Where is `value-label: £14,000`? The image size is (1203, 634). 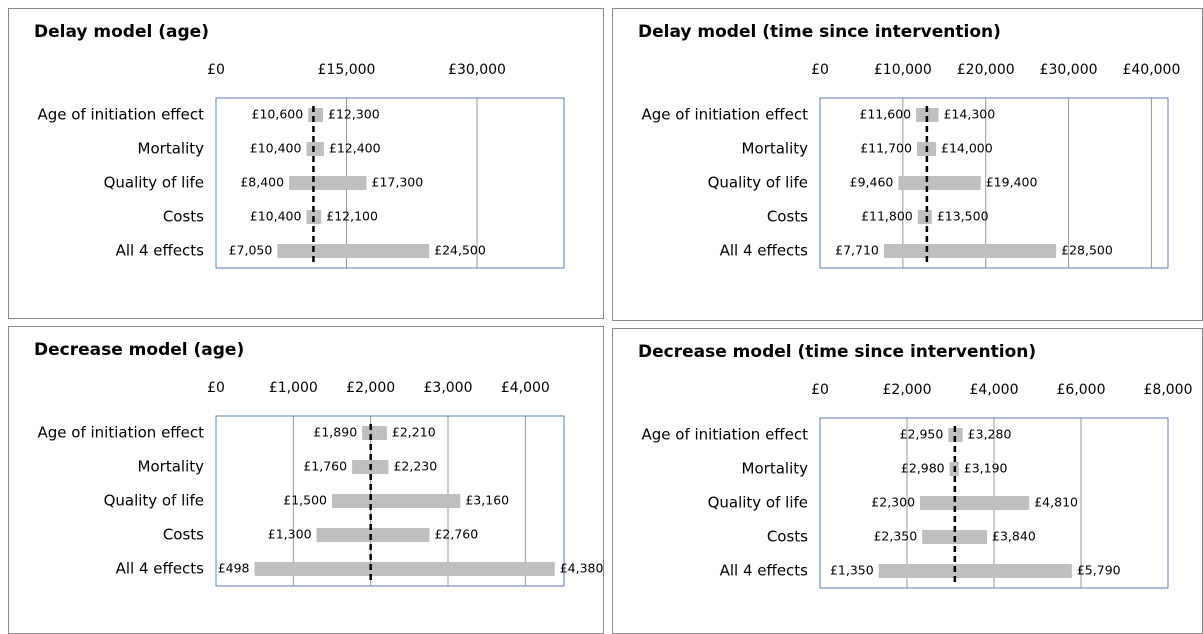 value-label: £14,000 is located at coordinates (967, 148).